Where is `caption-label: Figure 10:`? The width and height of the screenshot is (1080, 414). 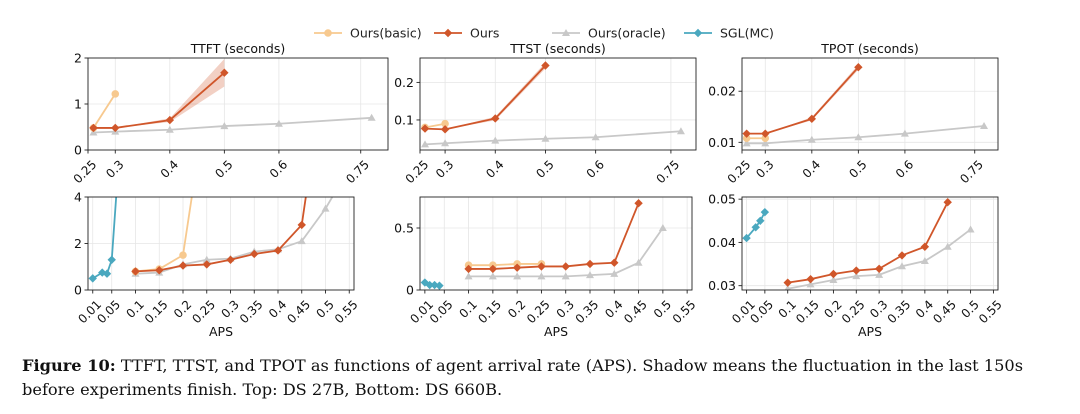
caption-label: Figure 10: is located at coordinates (69, 365).